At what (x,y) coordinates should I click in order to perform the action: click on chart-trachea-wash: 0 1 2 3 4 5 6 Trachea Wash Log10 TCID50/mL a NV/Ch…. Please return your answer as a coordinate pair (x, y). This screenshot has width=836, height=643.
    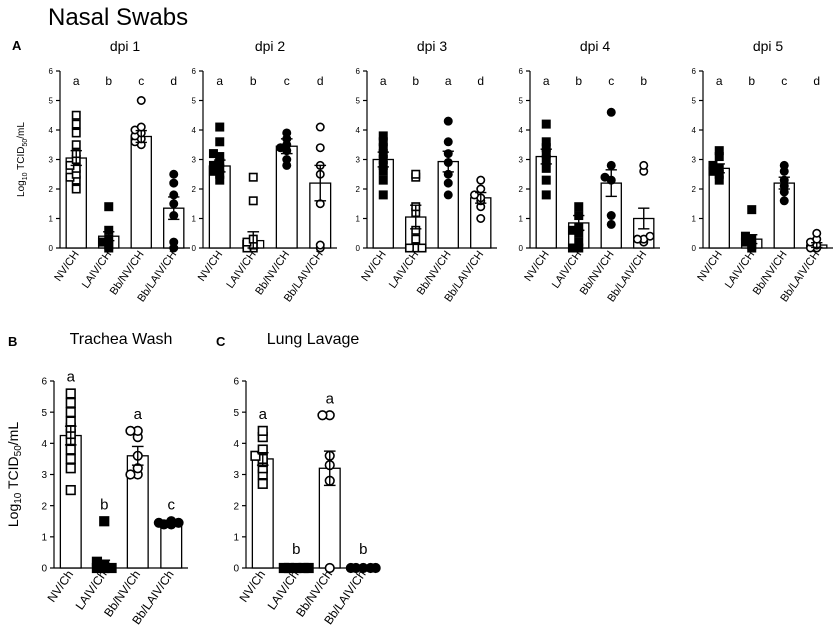
    Looking at the image, I should click on (96, 479).